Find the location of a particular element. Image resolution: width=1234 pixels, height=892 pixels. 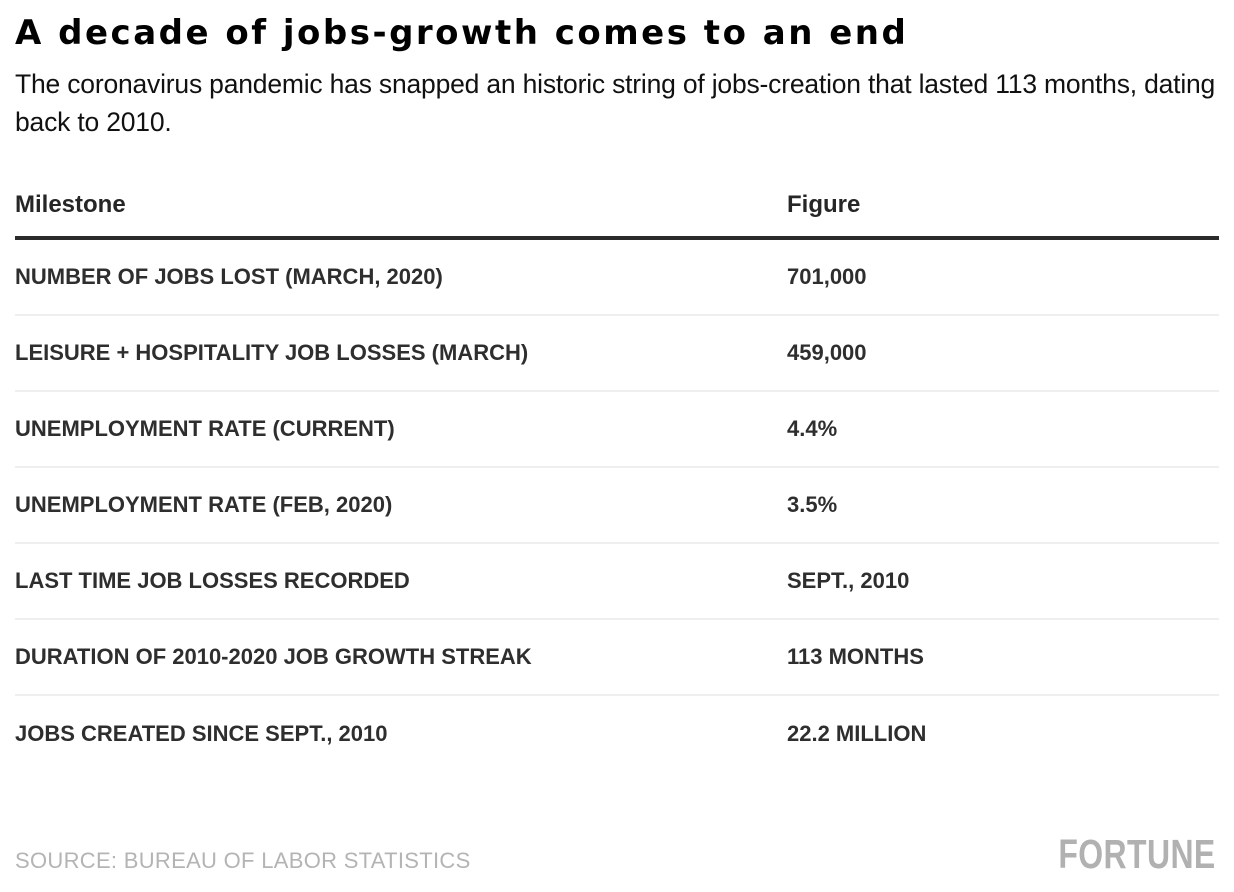

milestone-cell: LAST TIME JOB LOSSES RECORDED is located at coordinates (212, 580).